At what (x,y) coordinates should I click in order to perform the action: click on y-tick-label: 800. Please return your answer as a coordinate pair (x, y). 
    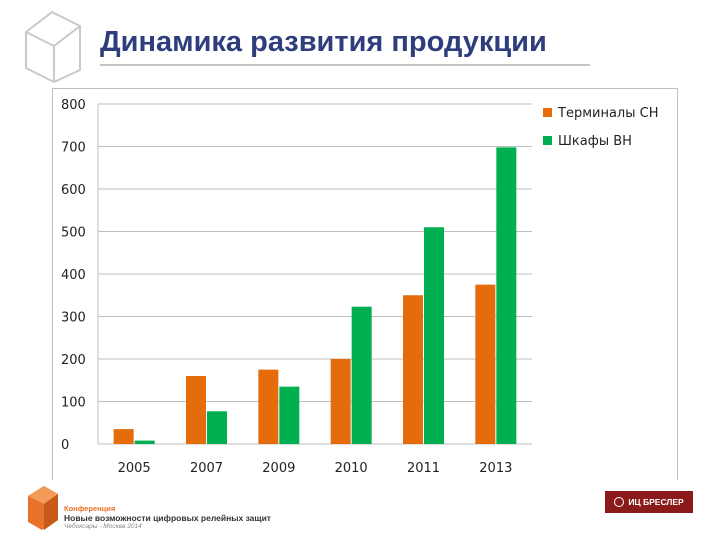
    Looking at the image, I should click on (73, 105).